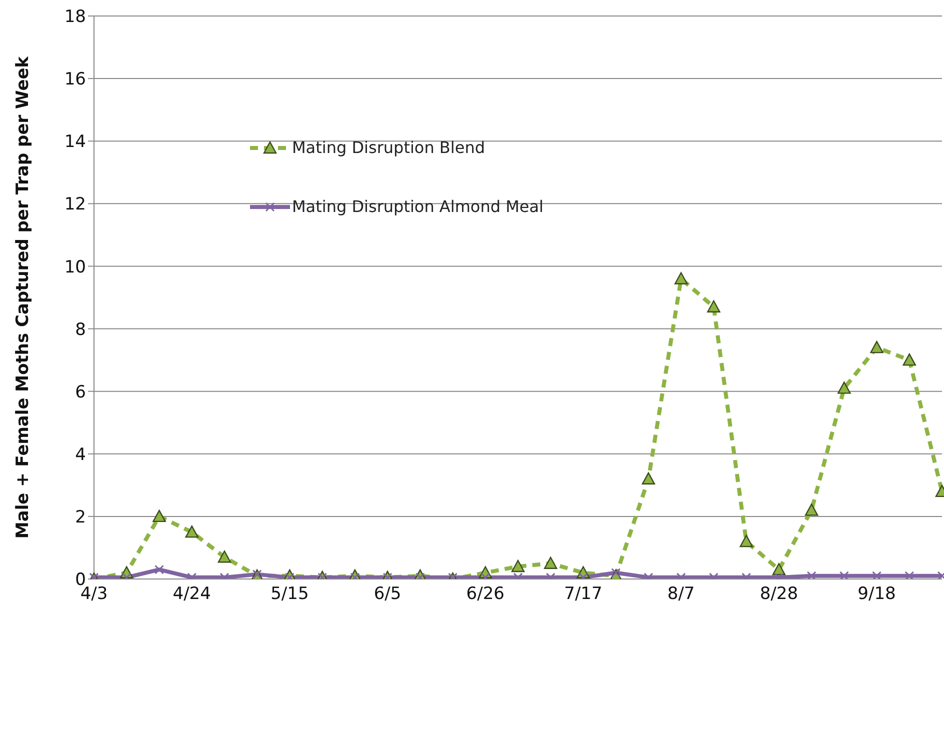  Describe the element at coordinates (681, 594) in the screenshot. I see `x-tick-label: 8/7` at that location.